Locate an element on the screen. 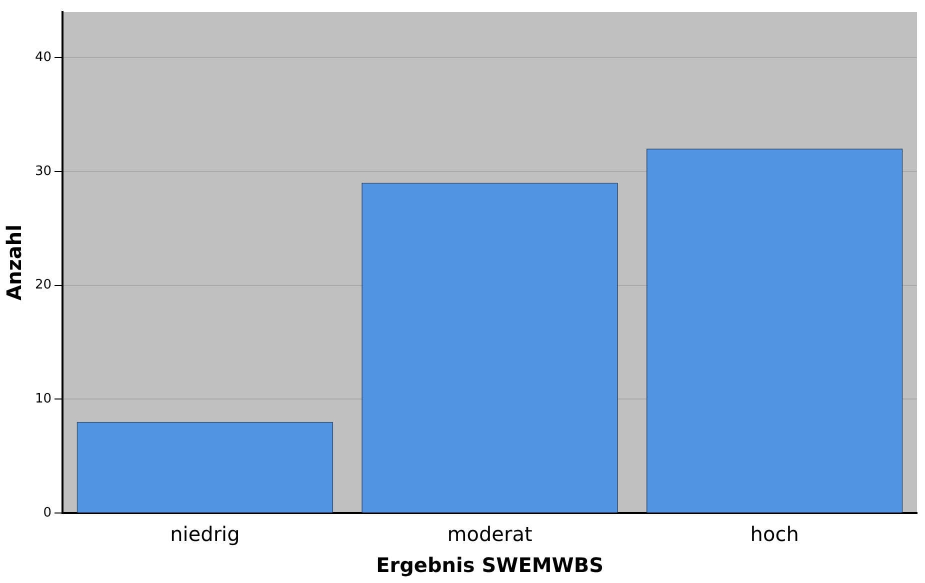 The image size is (925, 583). y-tick-label: 20 is located at coordinates (43, 285).